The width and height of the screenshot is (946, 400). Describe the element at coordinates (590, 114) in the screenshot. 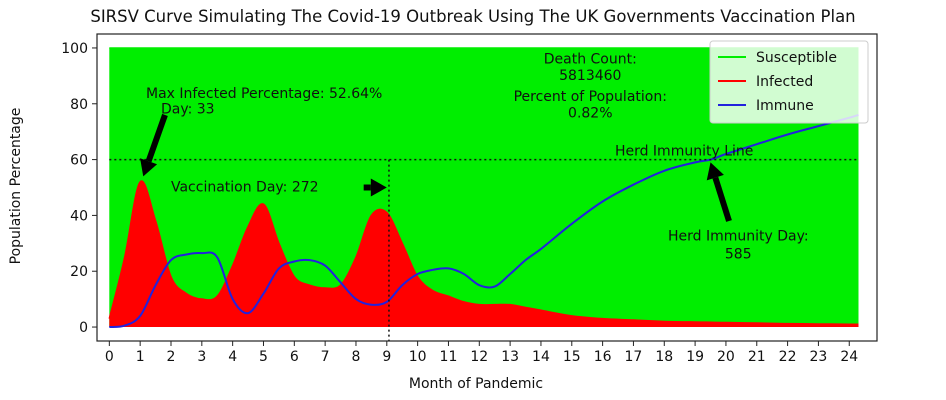

I see `percent-population-value: 0.82%` at that location.